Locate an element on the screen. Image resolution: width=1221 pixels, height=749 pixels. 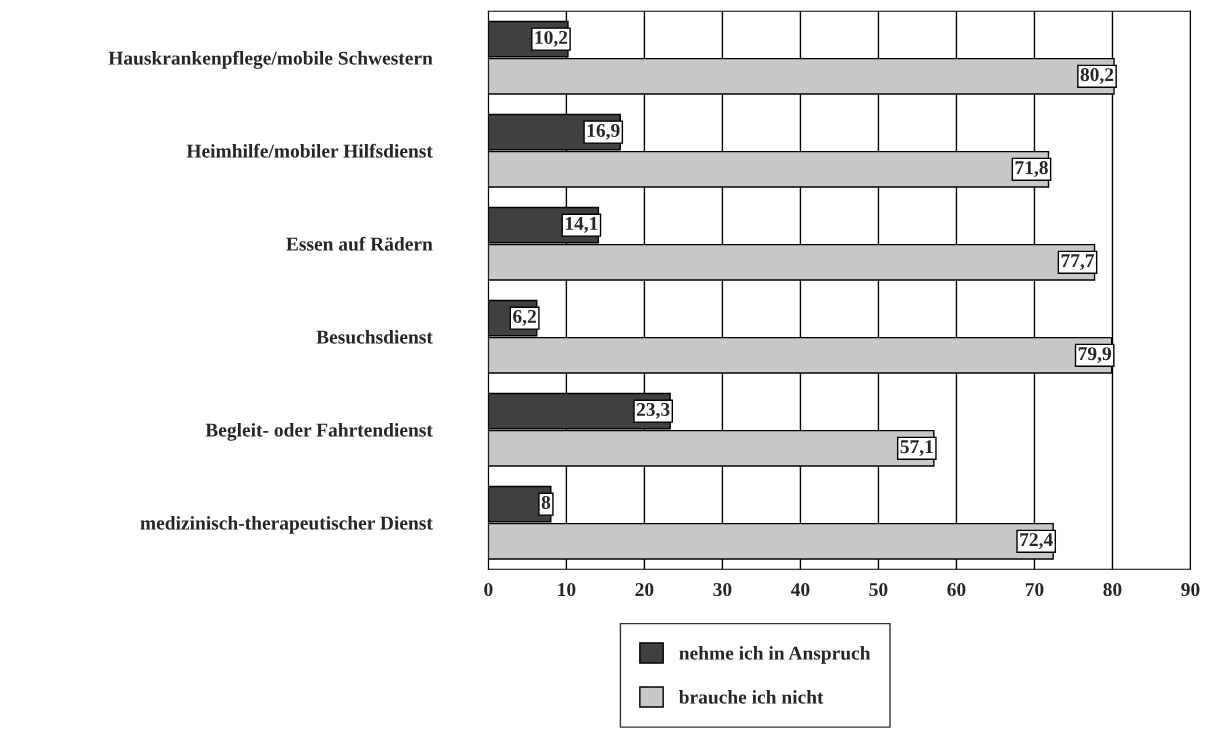
x-tick-label: 0 is located at coordinates (488, 590).